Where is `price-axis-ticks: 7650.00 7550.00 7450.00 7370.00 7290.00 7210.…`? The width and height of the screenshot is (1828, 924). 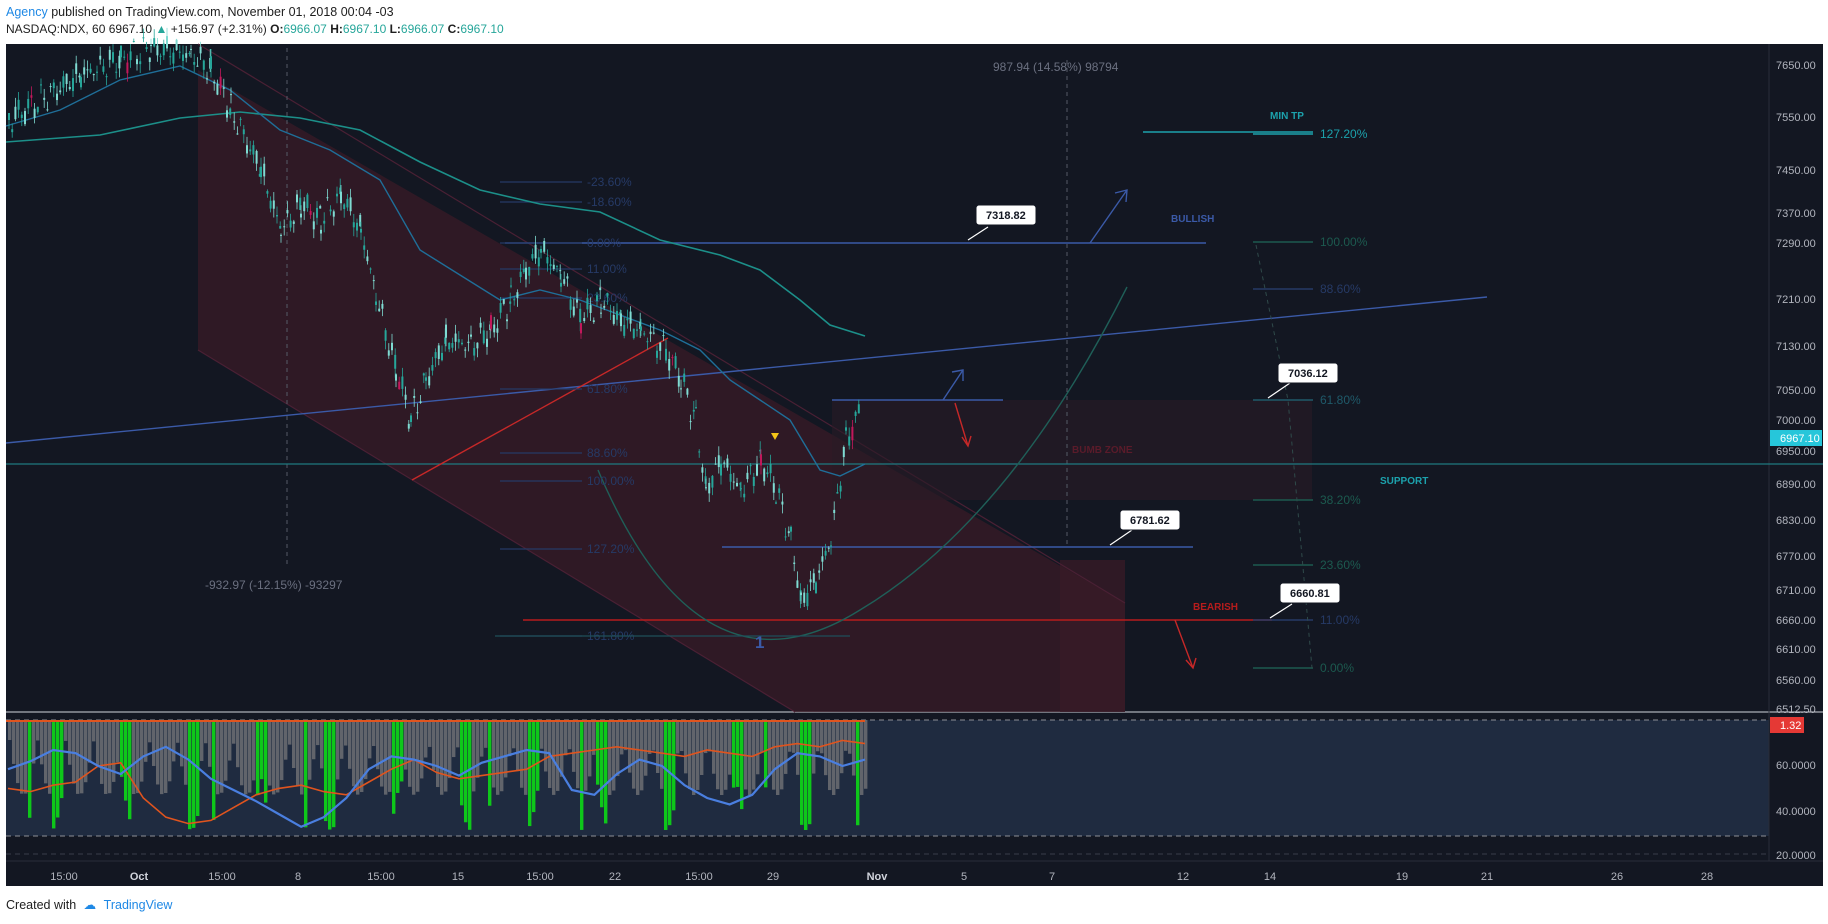
price-axis-ticks: 7650.00 7550.00 7450.00 7370.00 7290.00 7210.… is located at coordinates (1796, 388).